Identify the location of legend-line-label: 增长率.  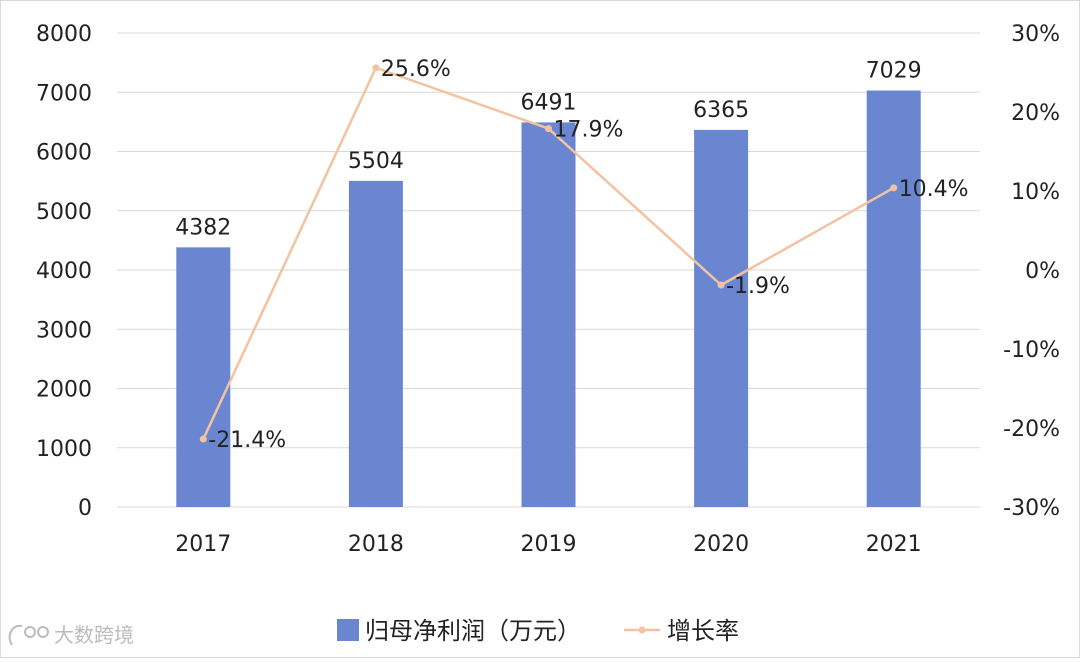
(703, 631).